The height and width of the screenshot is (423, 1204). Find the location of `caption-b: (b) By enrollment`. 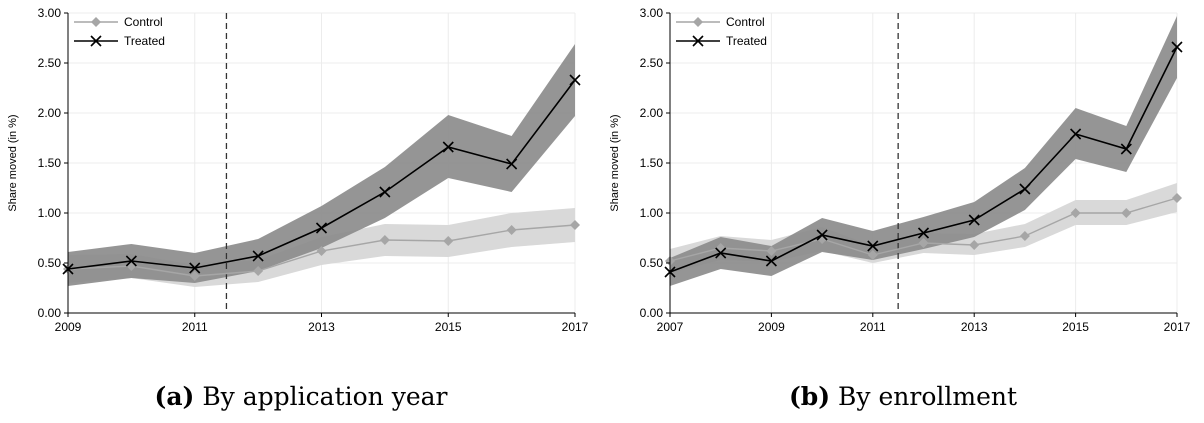

caption-b: (b) By enrollment is located at coordinates (903, 396).